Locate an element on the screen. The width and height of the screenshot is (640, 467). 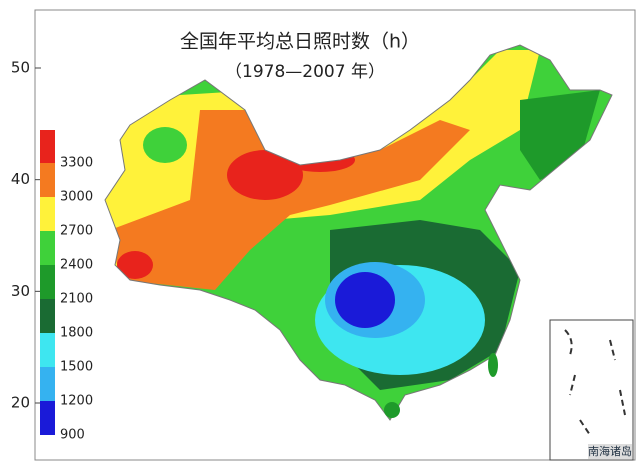
map-subtitle: （1978—2007 年） is located at coordinates (305, 72).